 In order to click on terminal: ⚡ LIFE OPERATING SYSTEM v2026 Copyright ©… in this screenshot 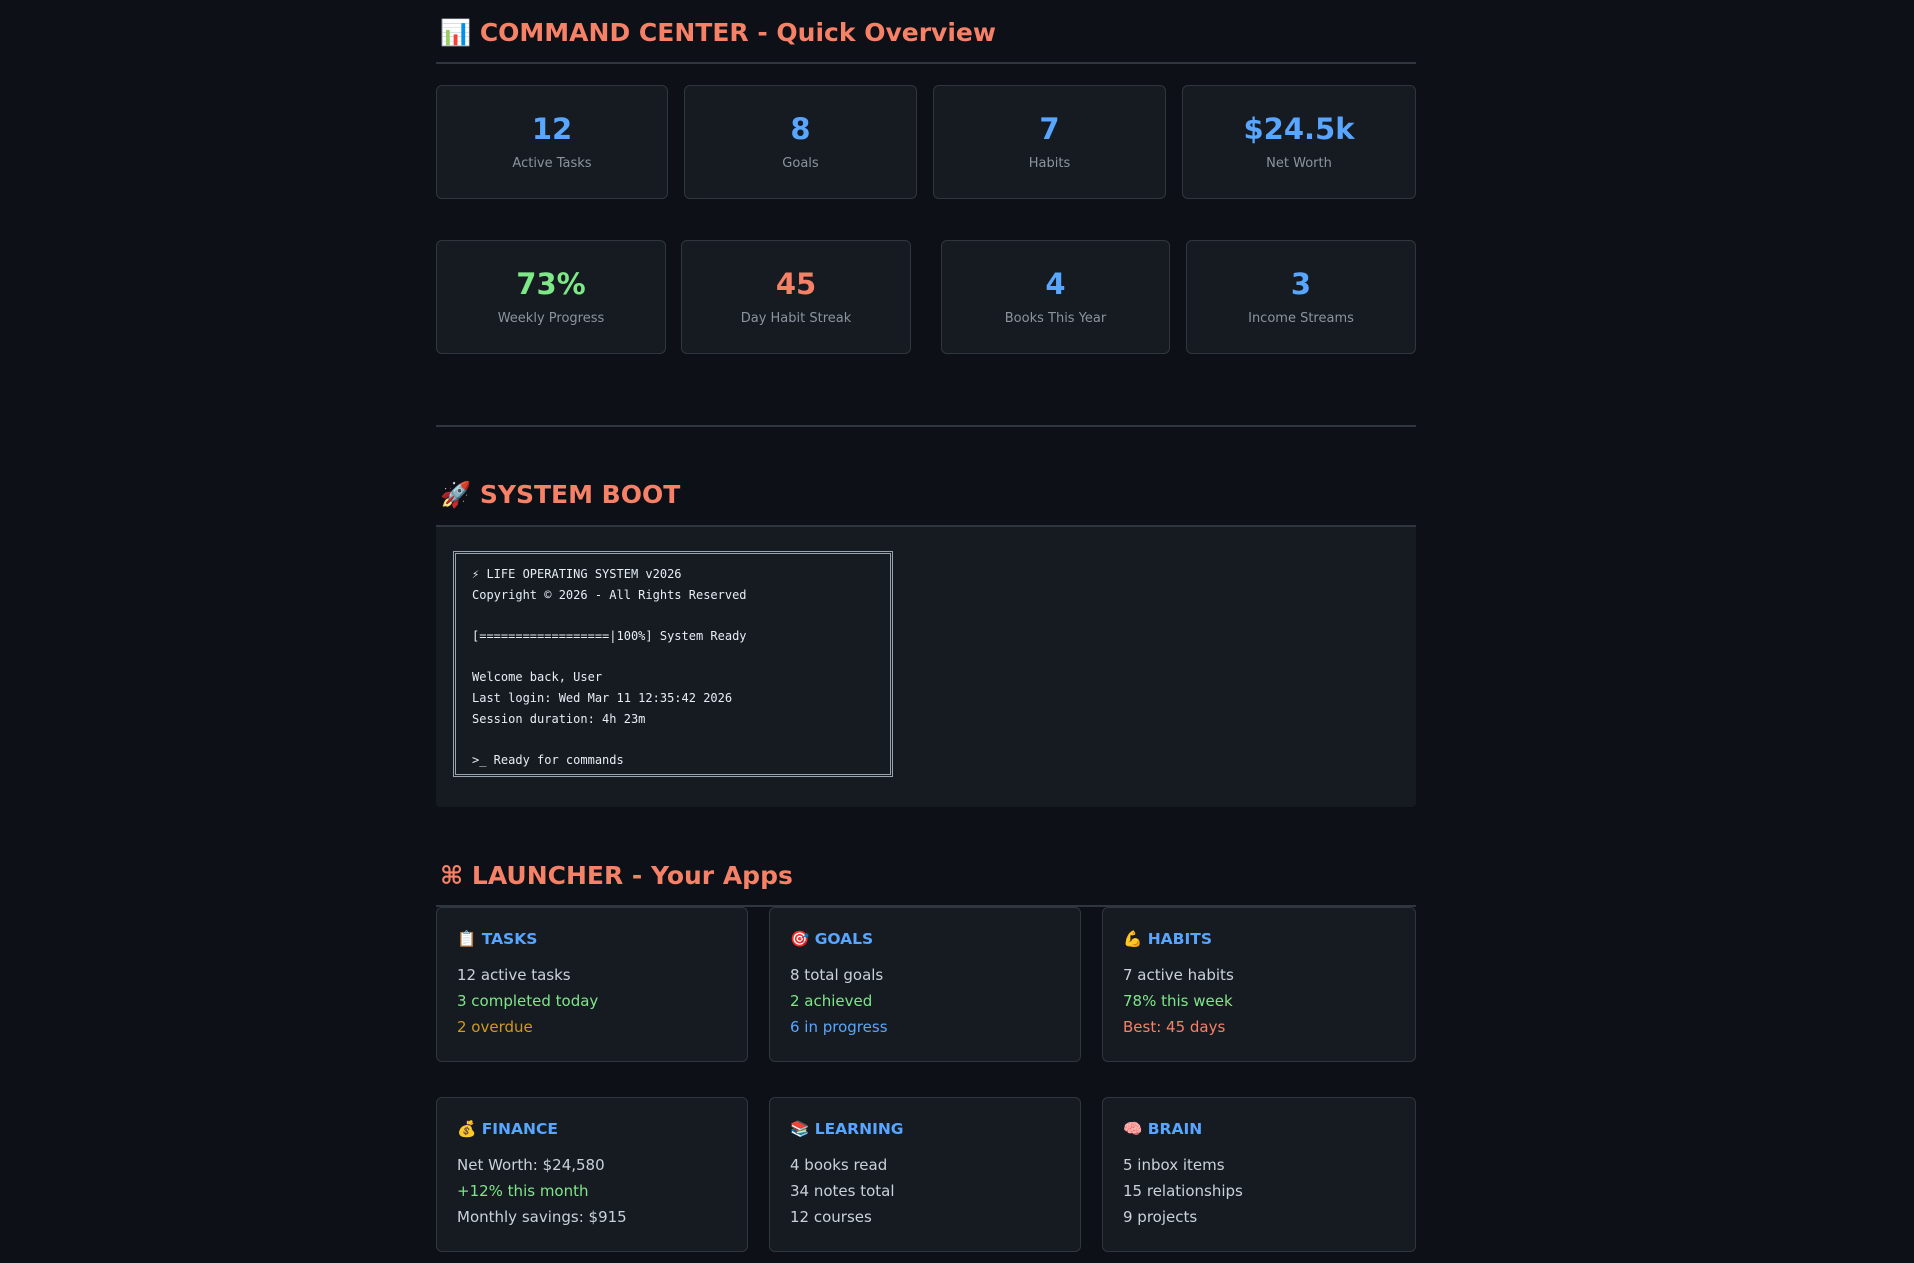, I will do `click(926, 667)`.